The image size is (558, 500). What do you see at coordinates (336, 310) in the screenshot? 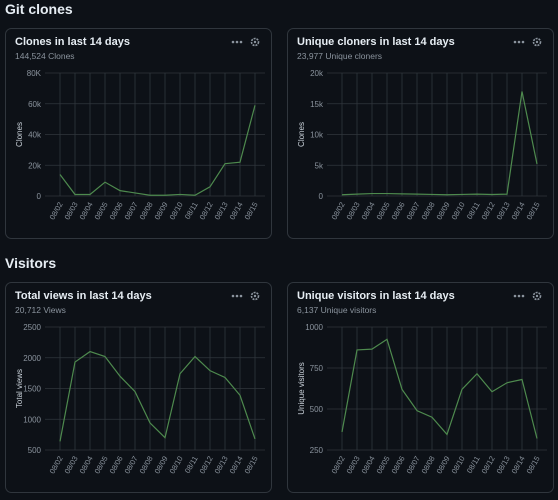
I see `chart-subtitle: 6,137 Unique visitors` at bounding box center [336, 310].